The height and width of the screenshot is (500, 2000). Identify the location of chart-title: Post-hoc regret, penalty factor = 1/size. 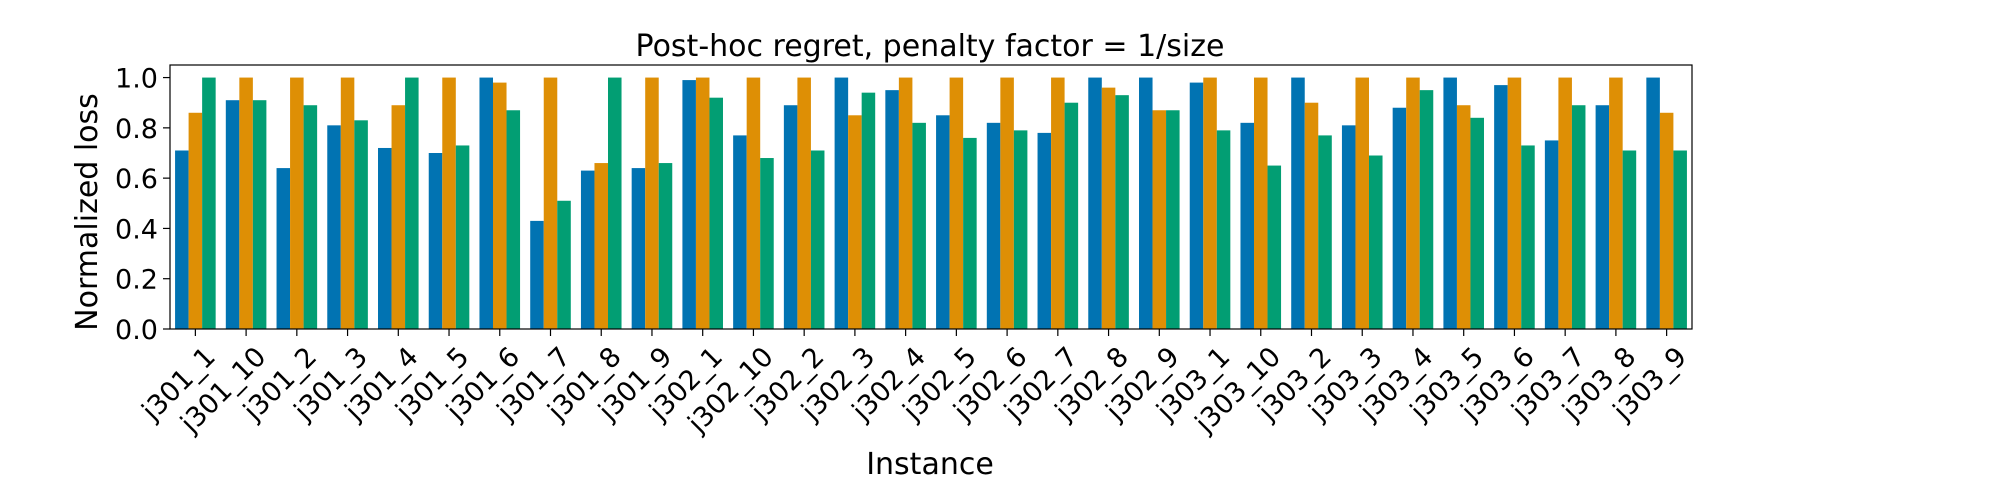
(930, 46).